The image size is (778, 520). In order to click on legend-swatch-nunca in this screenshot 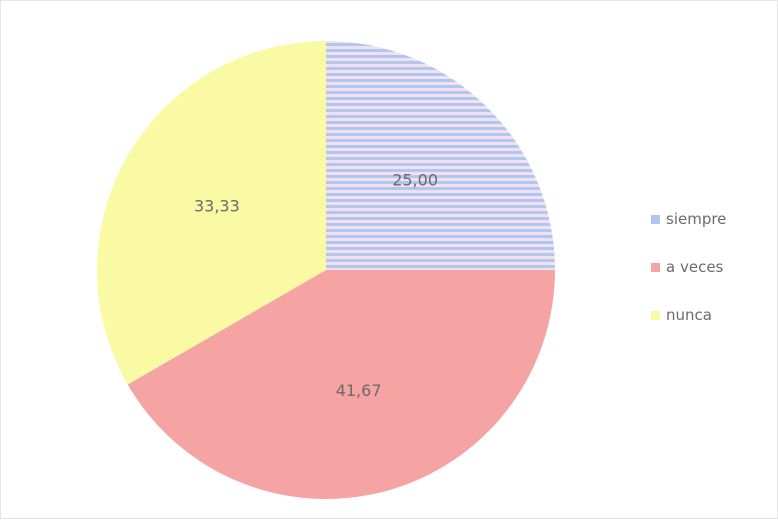, I will do `click(655, 315)`.